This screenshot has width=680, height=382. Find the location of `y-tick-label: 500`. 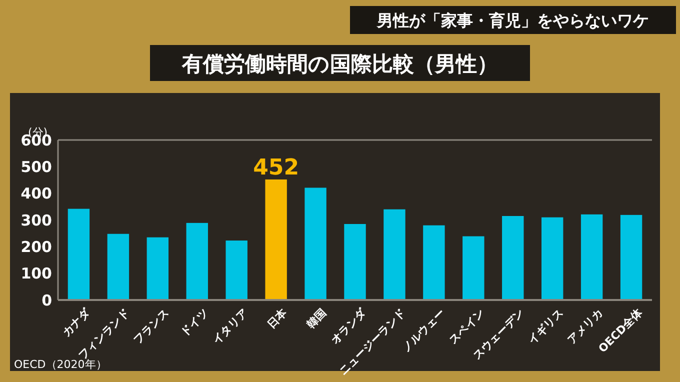

y-tick-label: 500 is located at coordinates (36, 167).